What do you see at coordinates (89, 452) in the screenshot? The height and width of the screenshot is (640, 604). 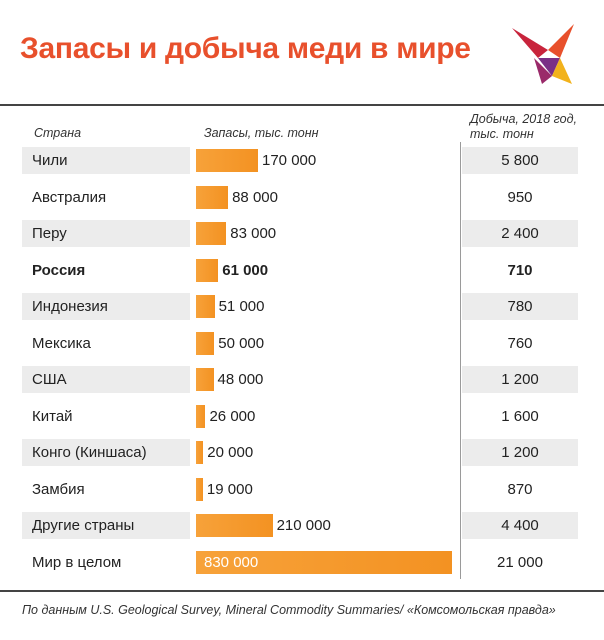 I see `country-label: Конго (Киншаса)` at bounding box center [89, 452].